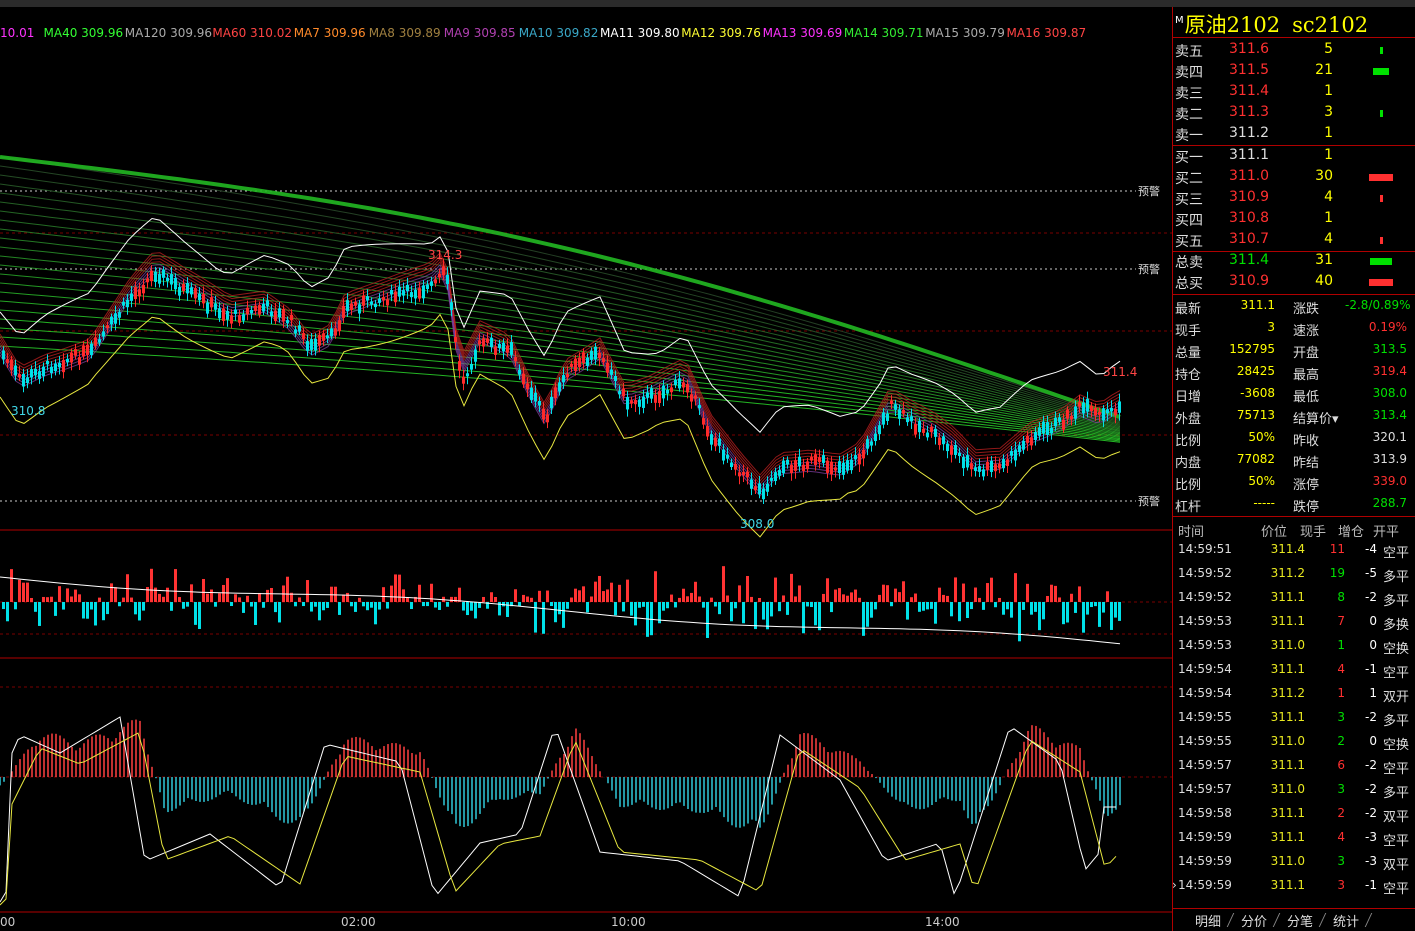 Image resolution: width=1415 pixels, height=931 pixels. I want to click on alert-label-1: 预警, so click(1149, 191).